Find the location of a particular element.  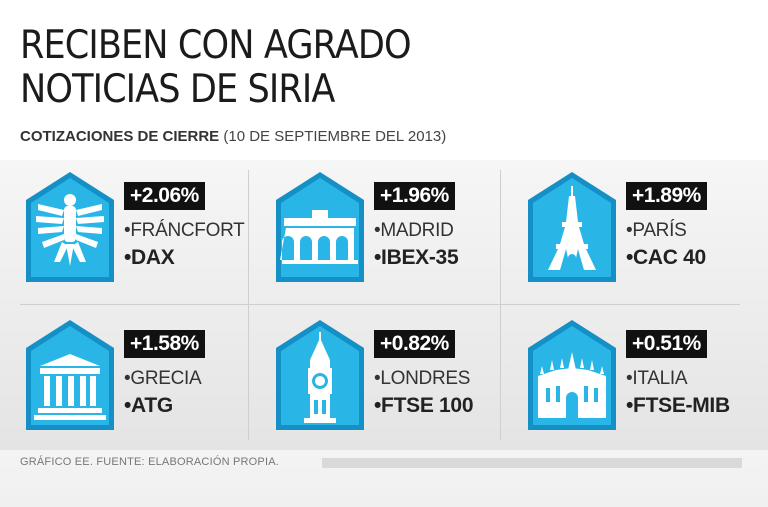

city-label: •ITALIA is located at coordinates (657, 378).